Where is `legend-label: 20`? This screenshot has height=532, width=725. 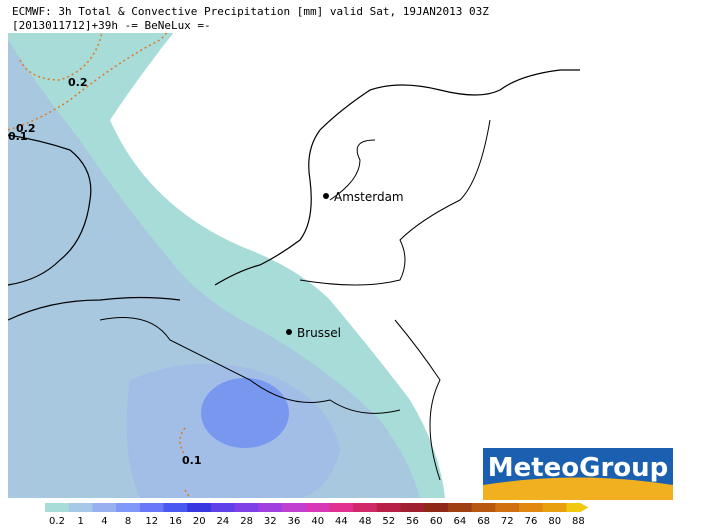 legend-label: 20 is located at coordinates (199, 521).